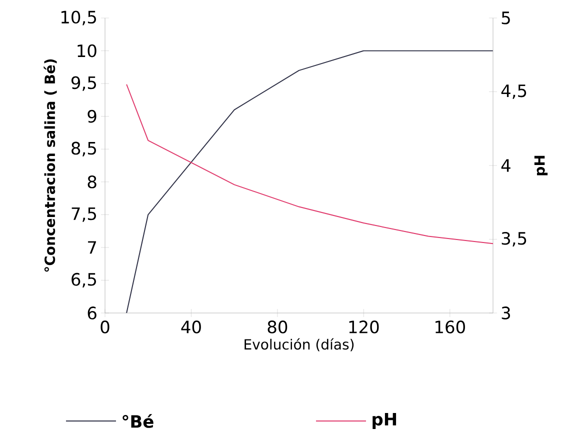 The image size is (572, 439). I want to click on y2-tick-label: 4,5, so click(513, 91).